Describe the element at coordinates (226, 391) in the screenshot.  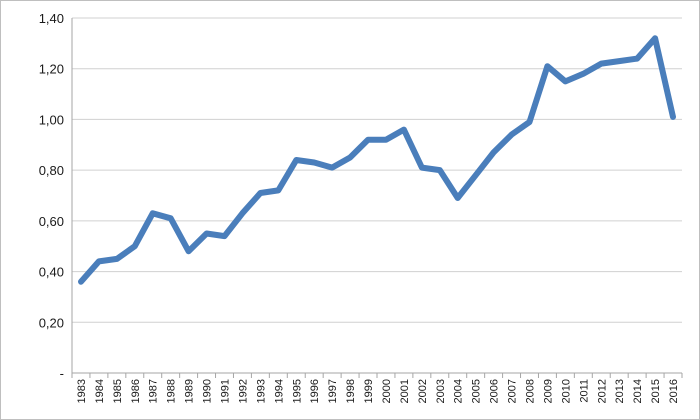
I see `x-tick-label-1991: 1991` at that location.